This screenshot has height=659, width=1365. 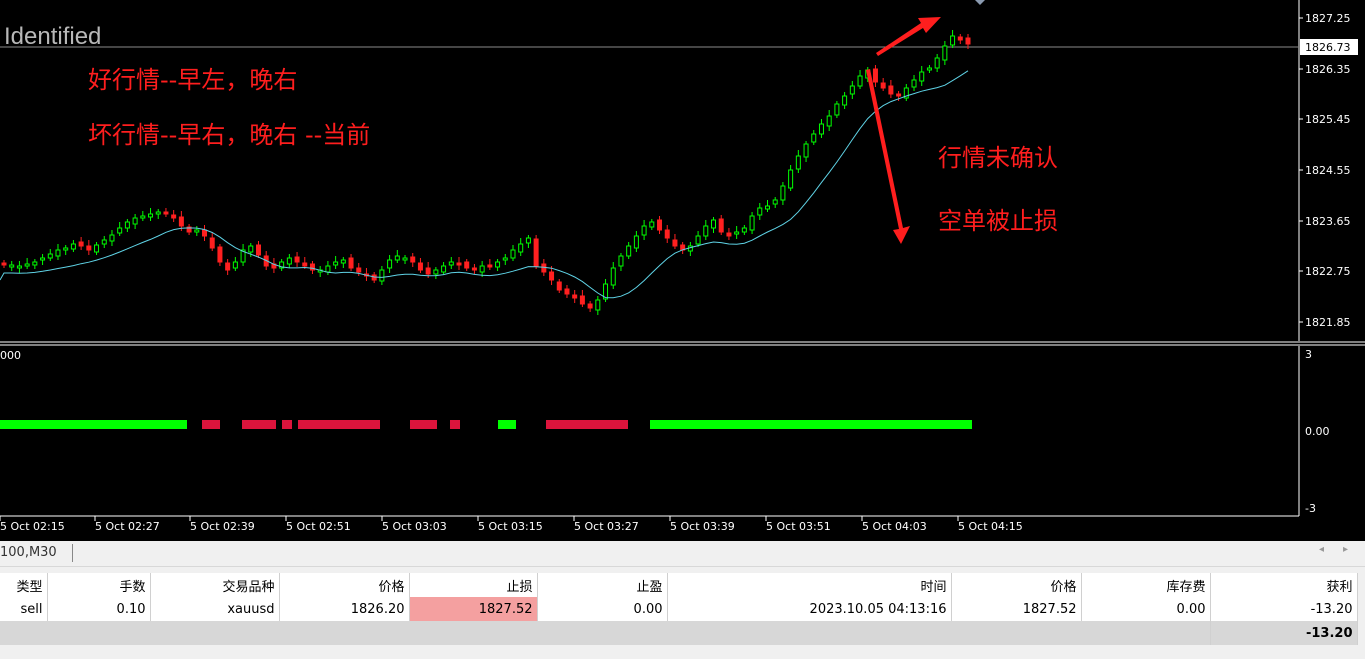 What do you see at coordinates (72, 553) in the screenshot?
I see `tab-separator` at bounding box center [72, 553].